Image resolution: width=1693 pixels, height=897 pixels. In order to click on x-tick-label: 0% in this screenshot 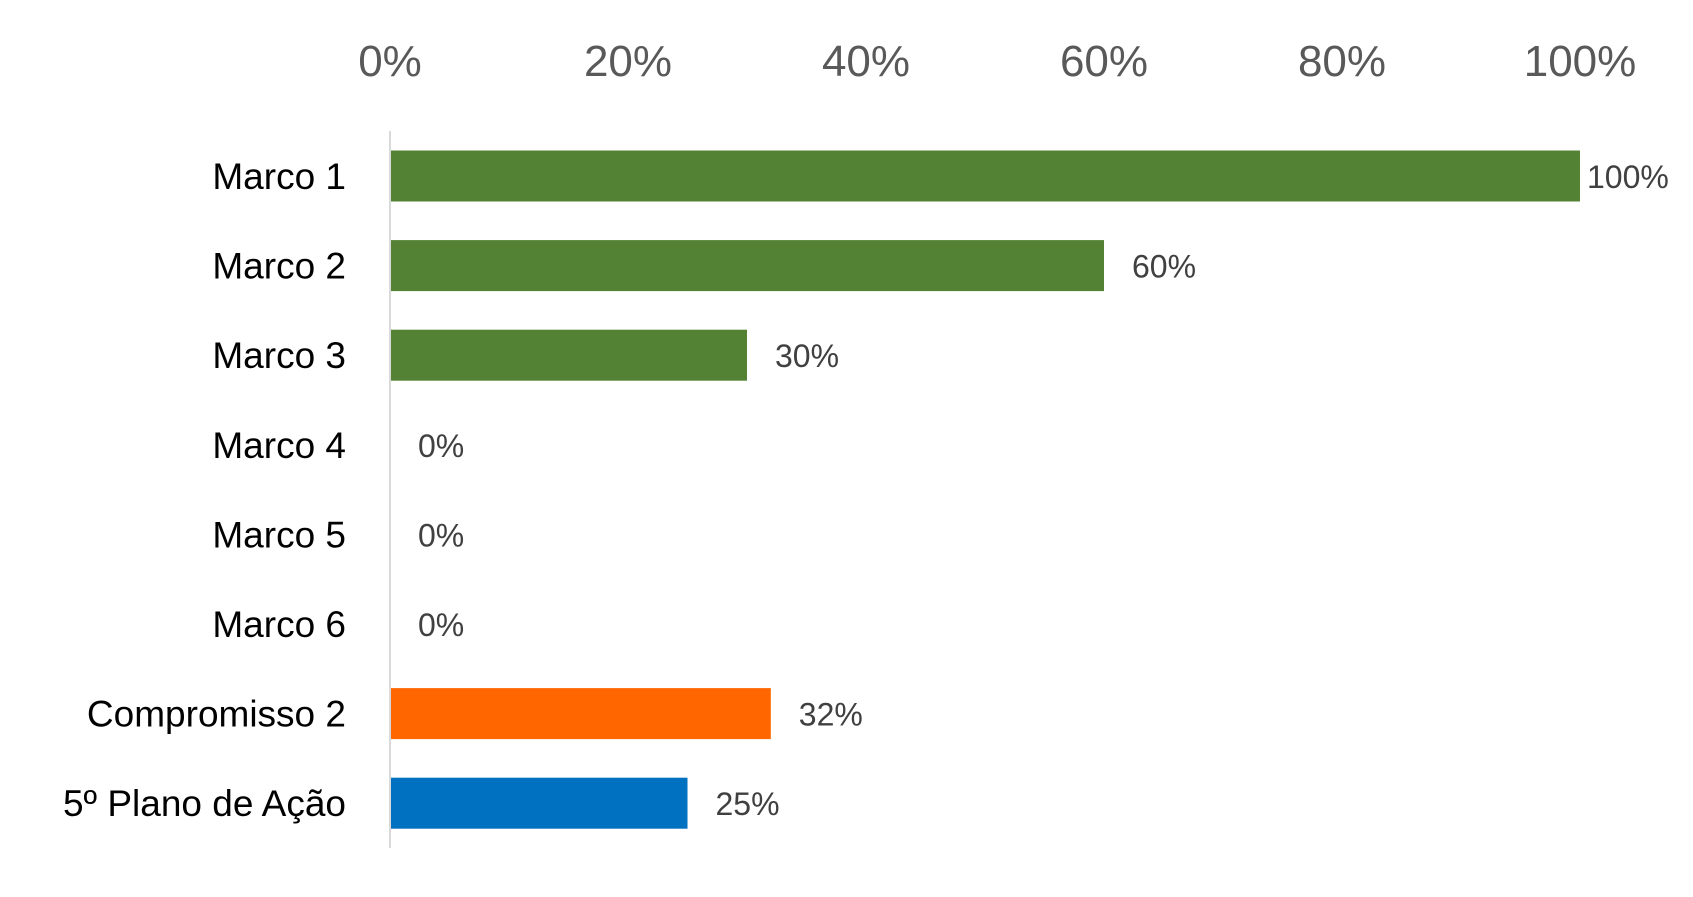, I will do `click(390, 61)`.